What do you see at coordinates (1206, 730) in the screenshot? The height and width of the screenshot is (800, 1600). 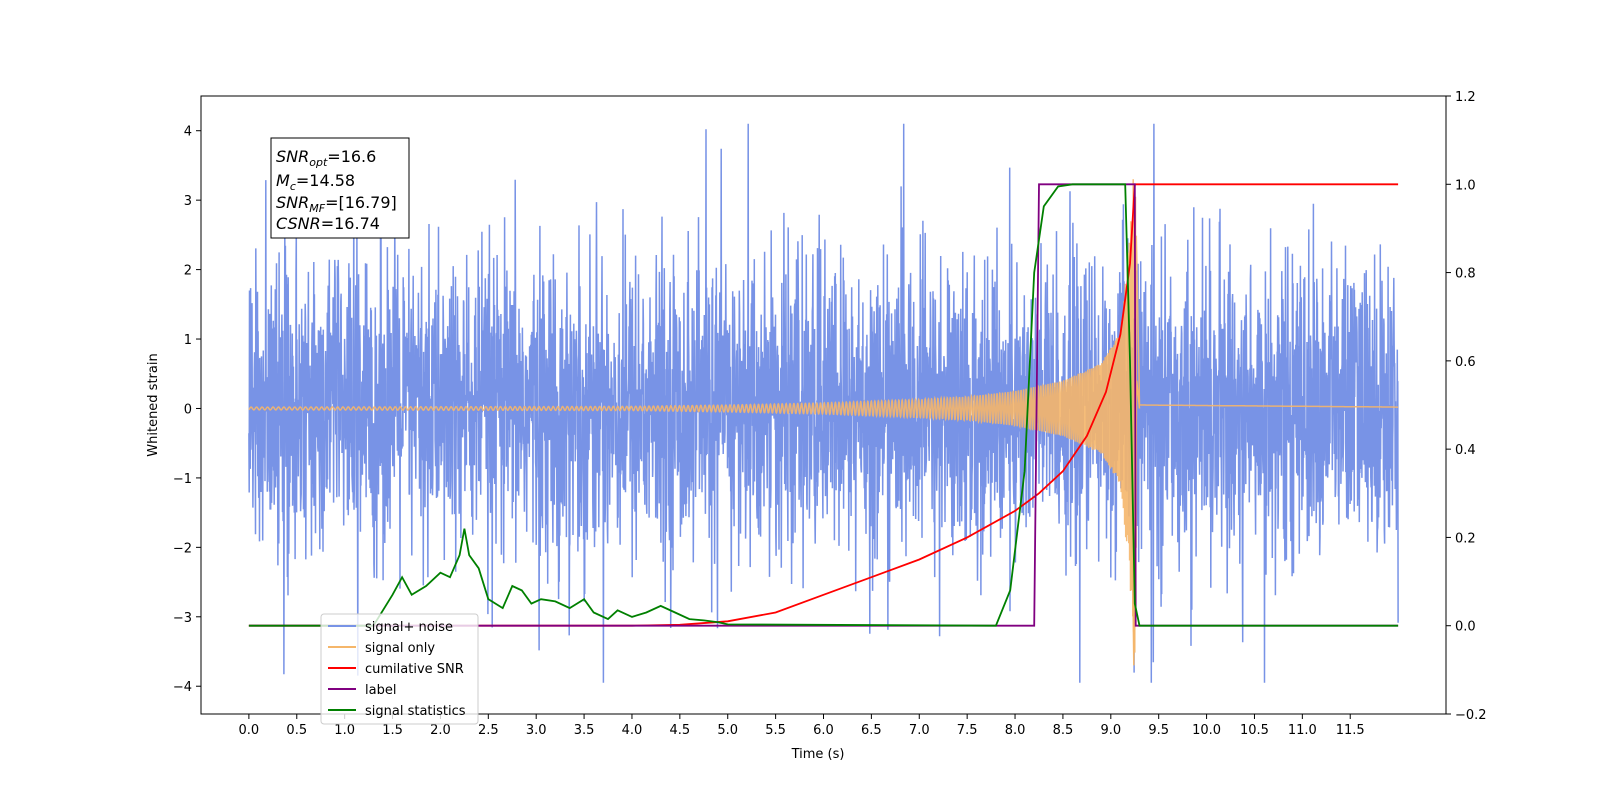 I see `x-tick-label: 10.0` at bounding box center [1206, 730].